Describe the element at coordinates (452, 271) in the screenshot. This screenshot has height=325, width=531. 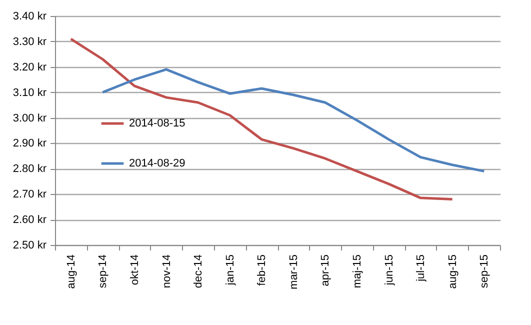
I see `x-tick-label: aug-15` at that location.